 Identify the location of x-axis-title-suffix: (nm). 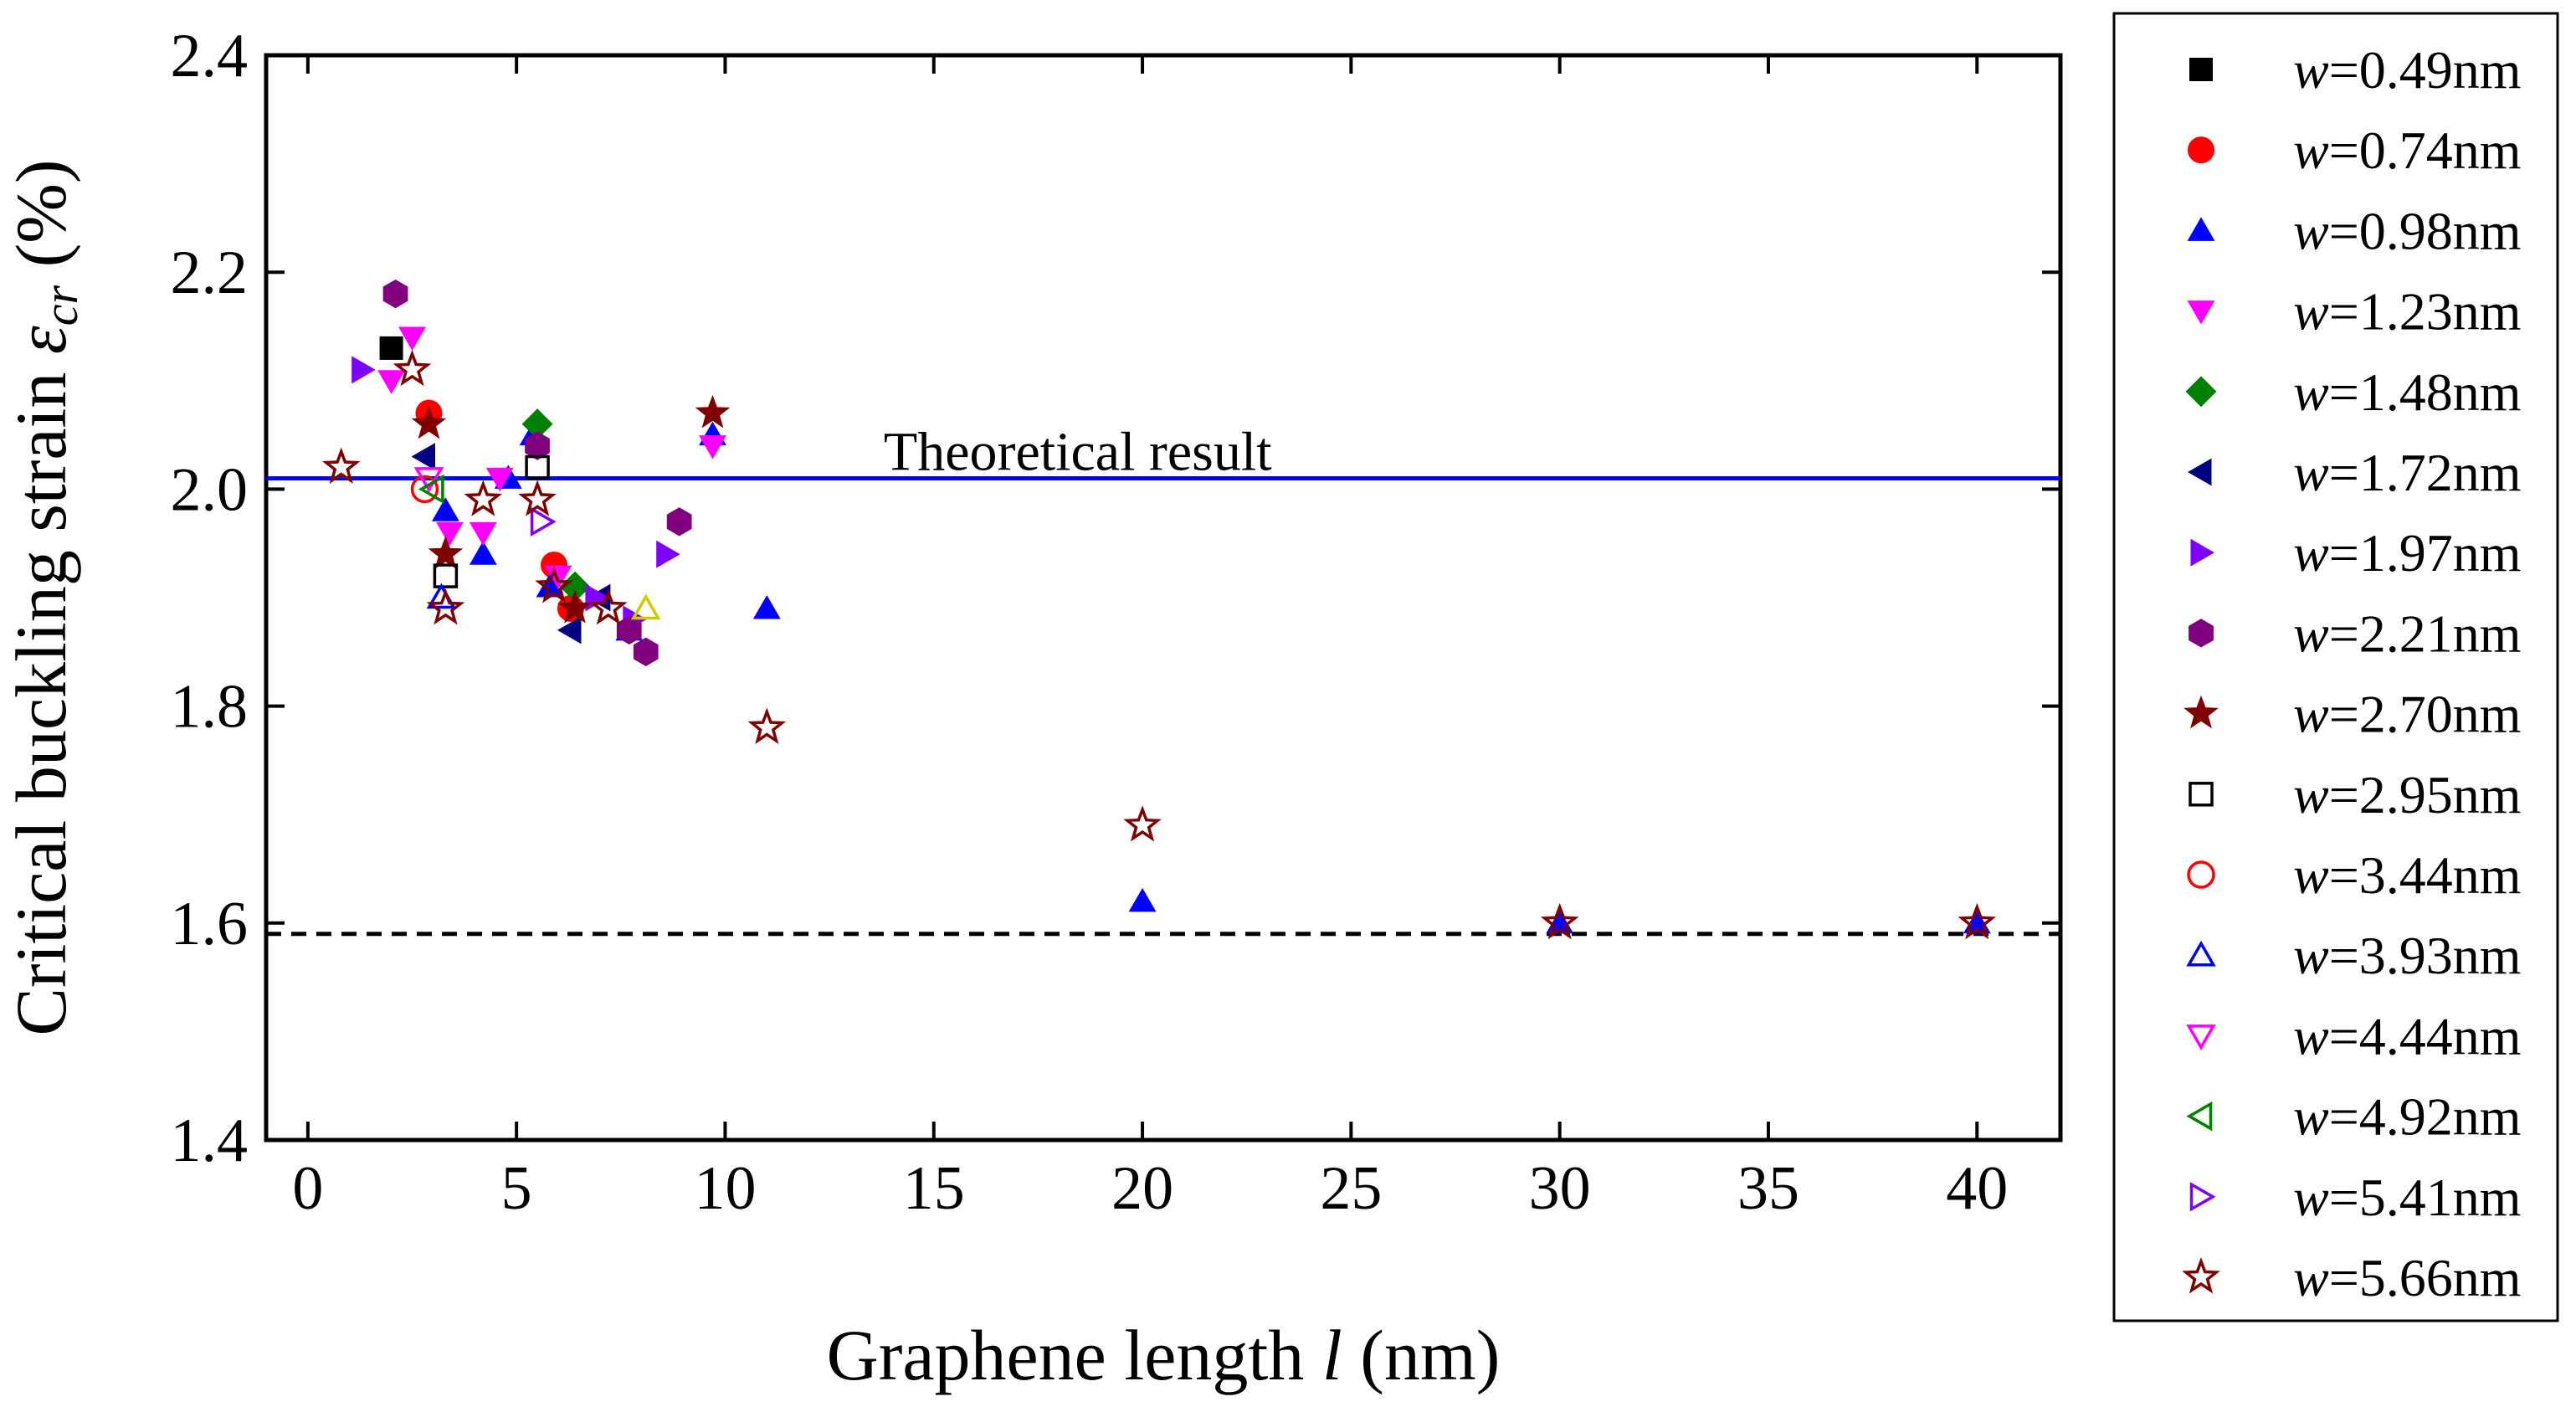
(1421, 1355).